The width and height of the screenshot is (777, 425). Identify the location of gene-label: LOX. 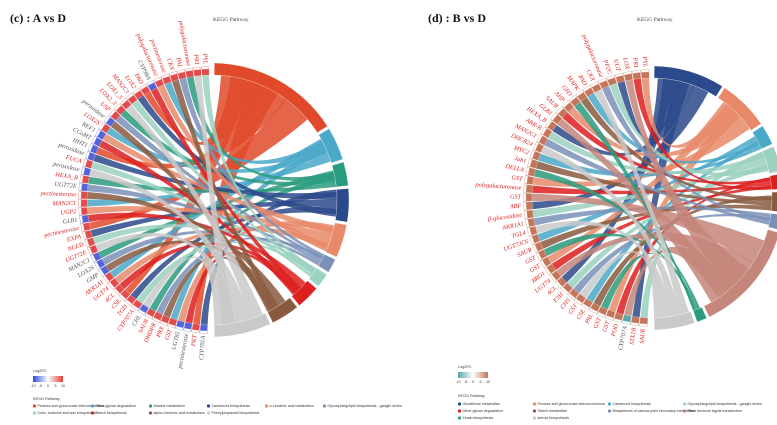
(625, 63).